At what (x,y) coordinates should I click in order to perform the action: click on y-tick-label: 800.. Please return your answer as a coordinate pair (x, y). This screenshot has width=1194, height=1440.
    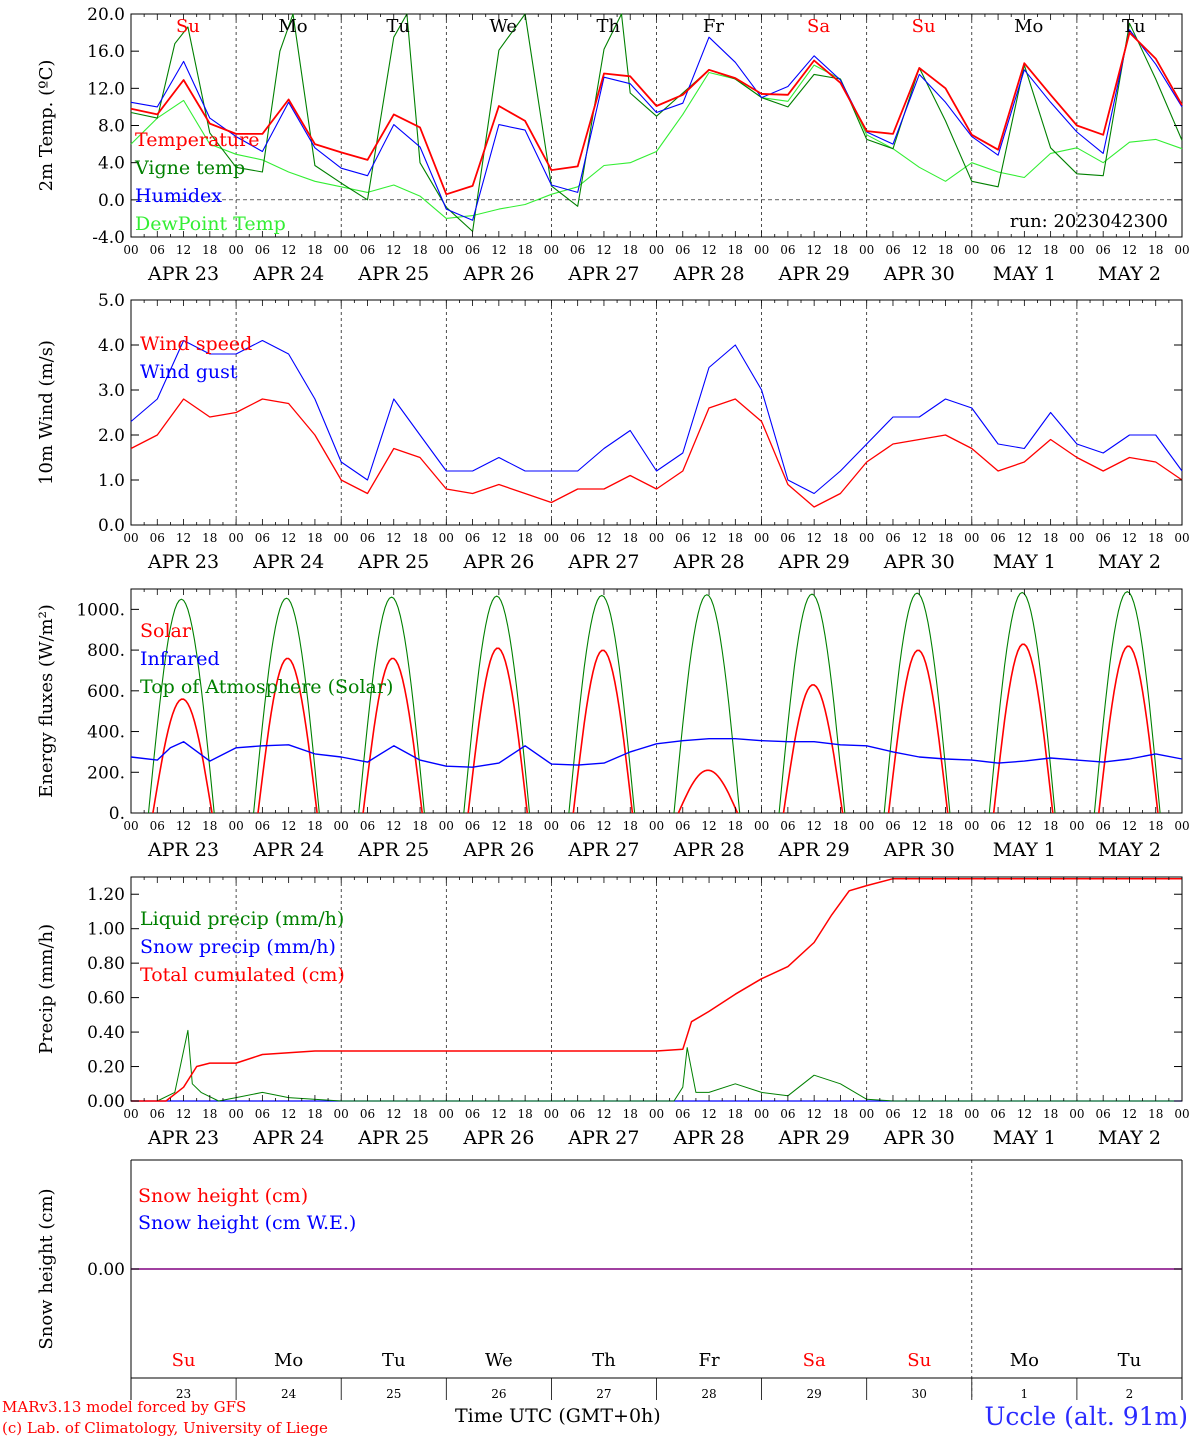
    Looking at the image, I should click on (106, 651).